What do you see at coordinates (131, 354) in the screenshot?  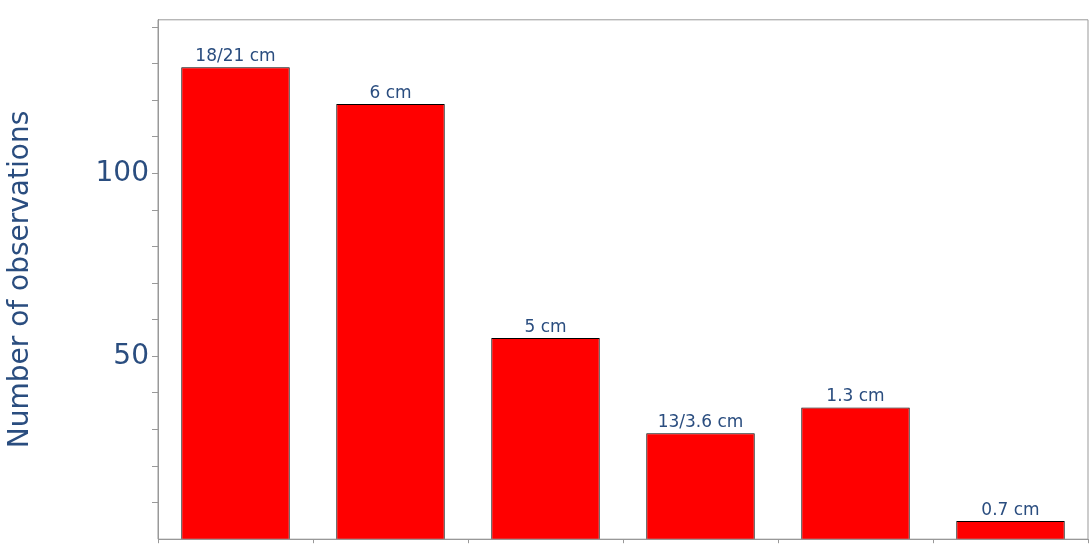 I see `y-tick-label: 50` at bounding box center [131, 354].